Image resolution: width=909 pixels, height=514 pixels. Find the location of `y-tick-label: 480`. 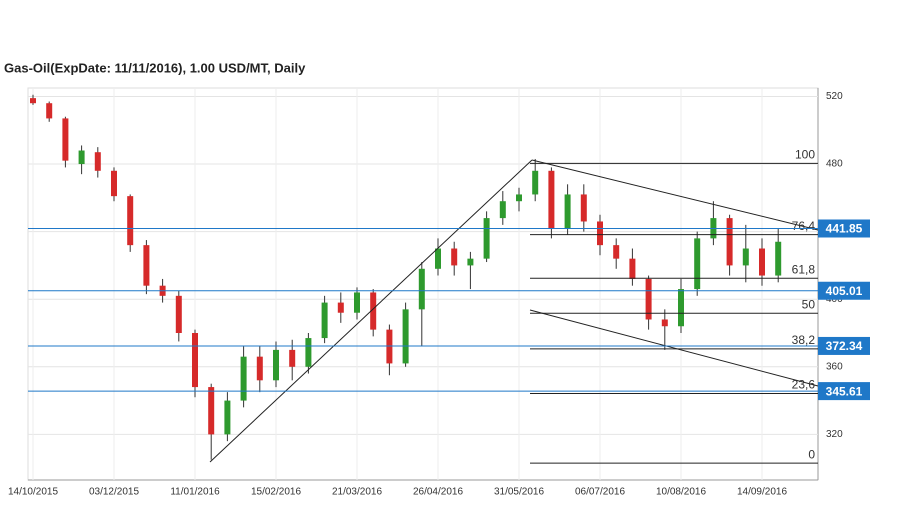

y-tick-label: 480 is located at coordinates (834, 164).